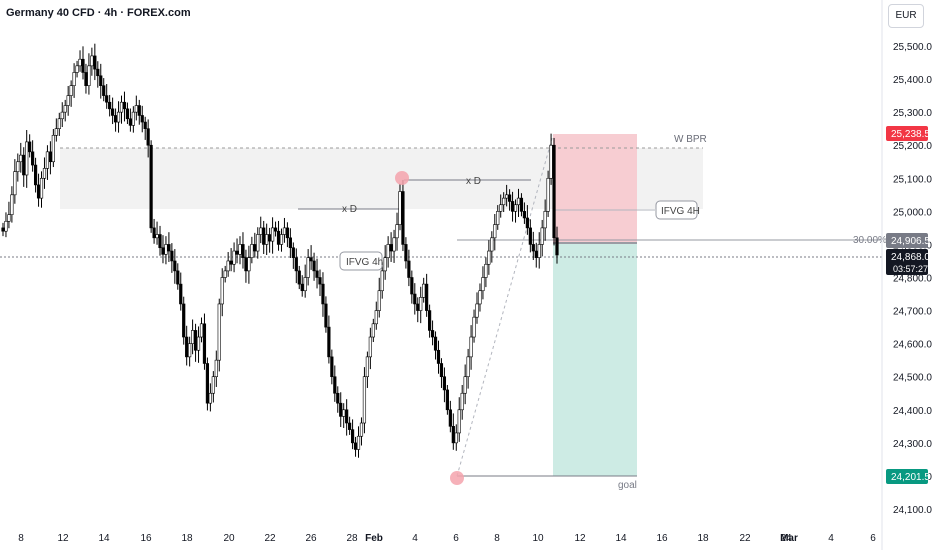 Image resolution: width=932 pixels, height=550 pixels. Describe the element at coordinates (229, 538) in the screenshot. I see `time-tick-label: 20` at that location.